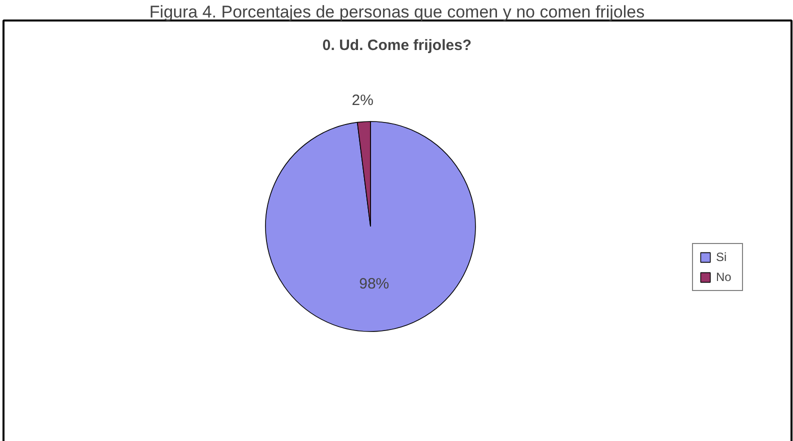  What do you see at coordinates (363, 101) in the screenshot?
I see `data-label: 2%` at bounding box center [363, 101].